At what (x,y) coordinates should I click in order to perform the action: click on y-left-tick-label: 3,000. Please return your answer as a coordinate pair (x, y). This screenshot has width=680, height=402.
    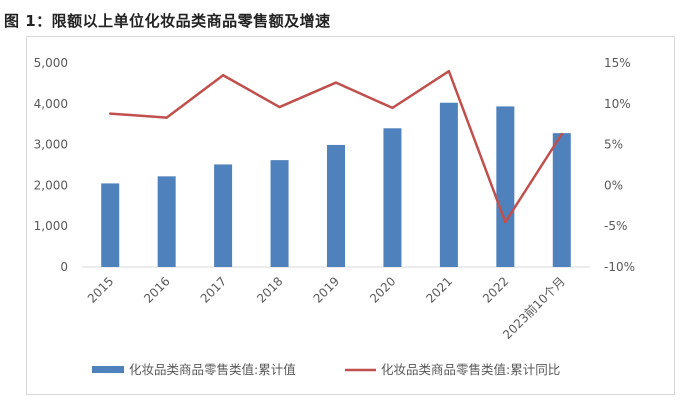
    Looking at the image, I should click on (51, 145).